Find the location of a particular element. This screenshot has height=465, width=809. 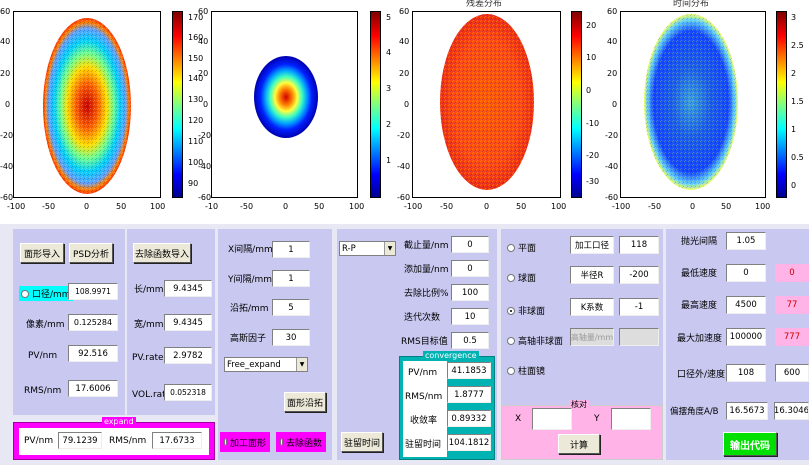

radius-label: 半径R is located at coordinates (592, 275).